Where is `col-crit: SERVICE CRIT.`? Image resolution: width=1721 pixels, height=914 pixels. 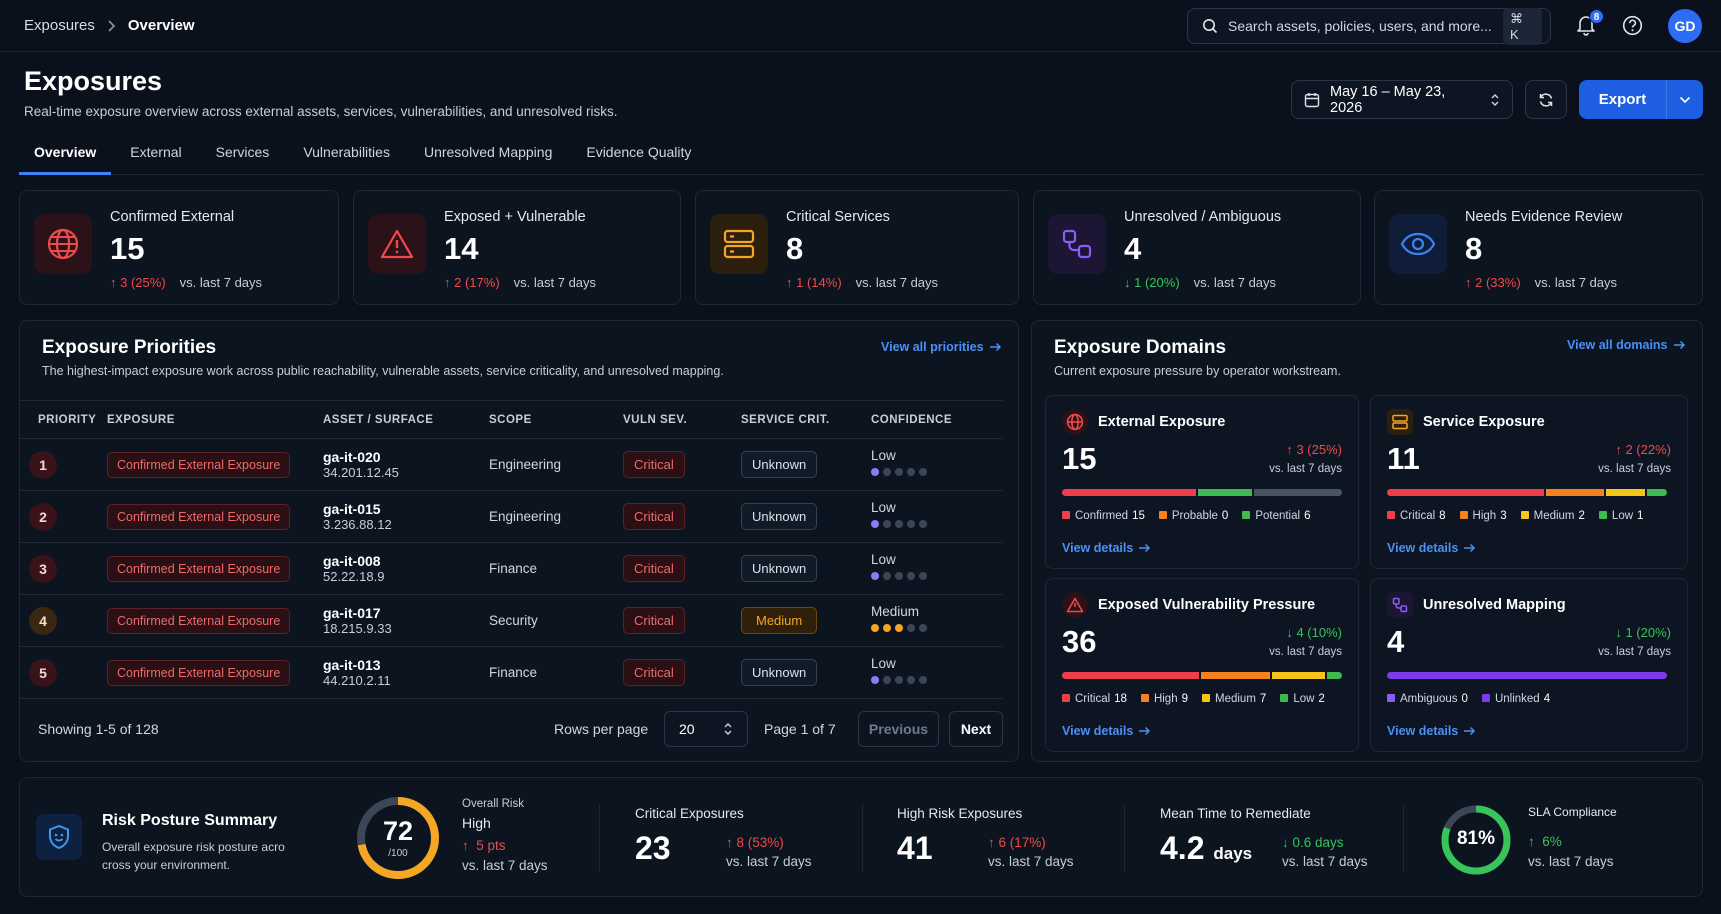
col-crit: SERVICE CRIT. is located at coordinates (806, 419).